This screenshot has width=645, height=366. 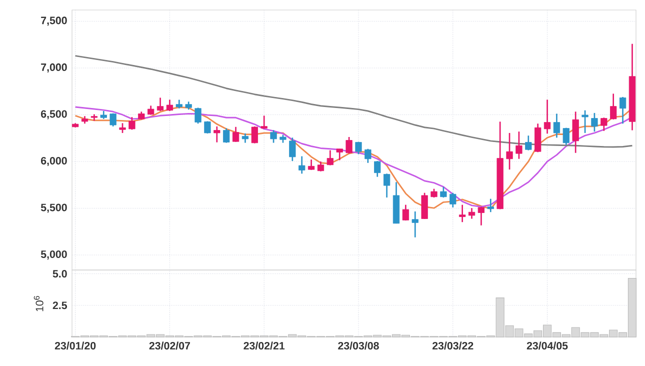 I want to click on x-tick-label: 23/03/08, so click(x=358, y=346).